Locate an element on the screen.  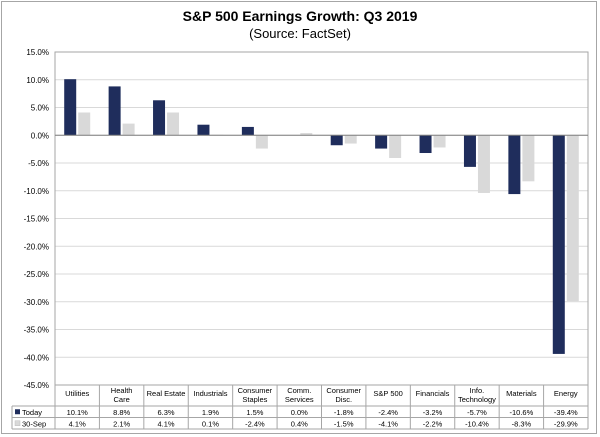
legend-label: Today is located at coordinates (32, 412).